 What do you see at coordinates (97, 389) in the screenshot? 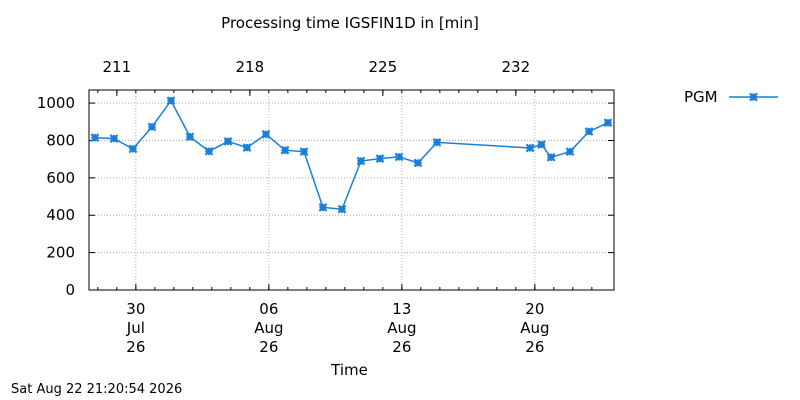
I see `footer-timestamp: Sat Aug 22 21:20:54 2026` at bounding box center [97, 389].